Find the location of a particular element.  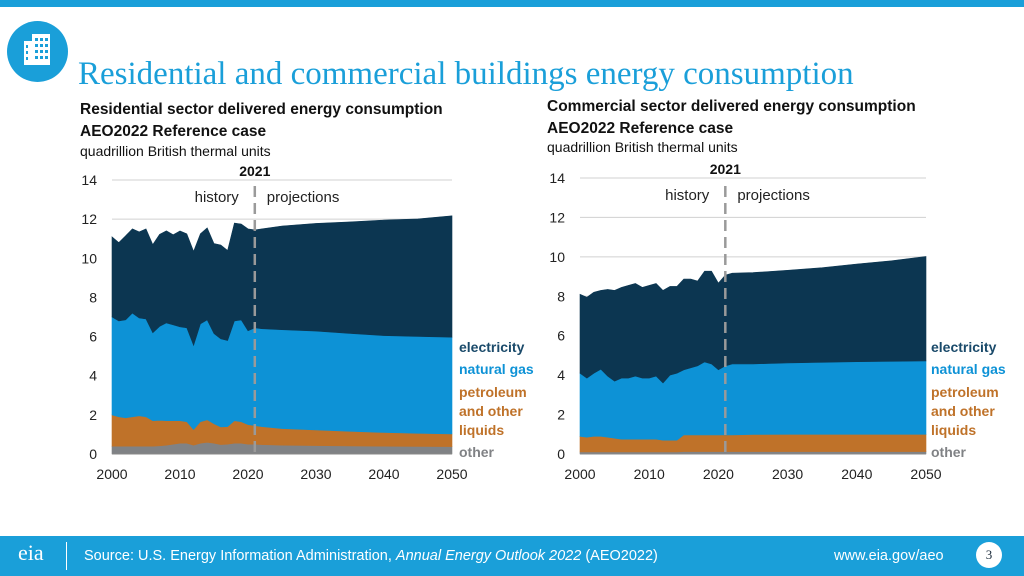

residential-area-electricity is located at coordinates (282, 281).